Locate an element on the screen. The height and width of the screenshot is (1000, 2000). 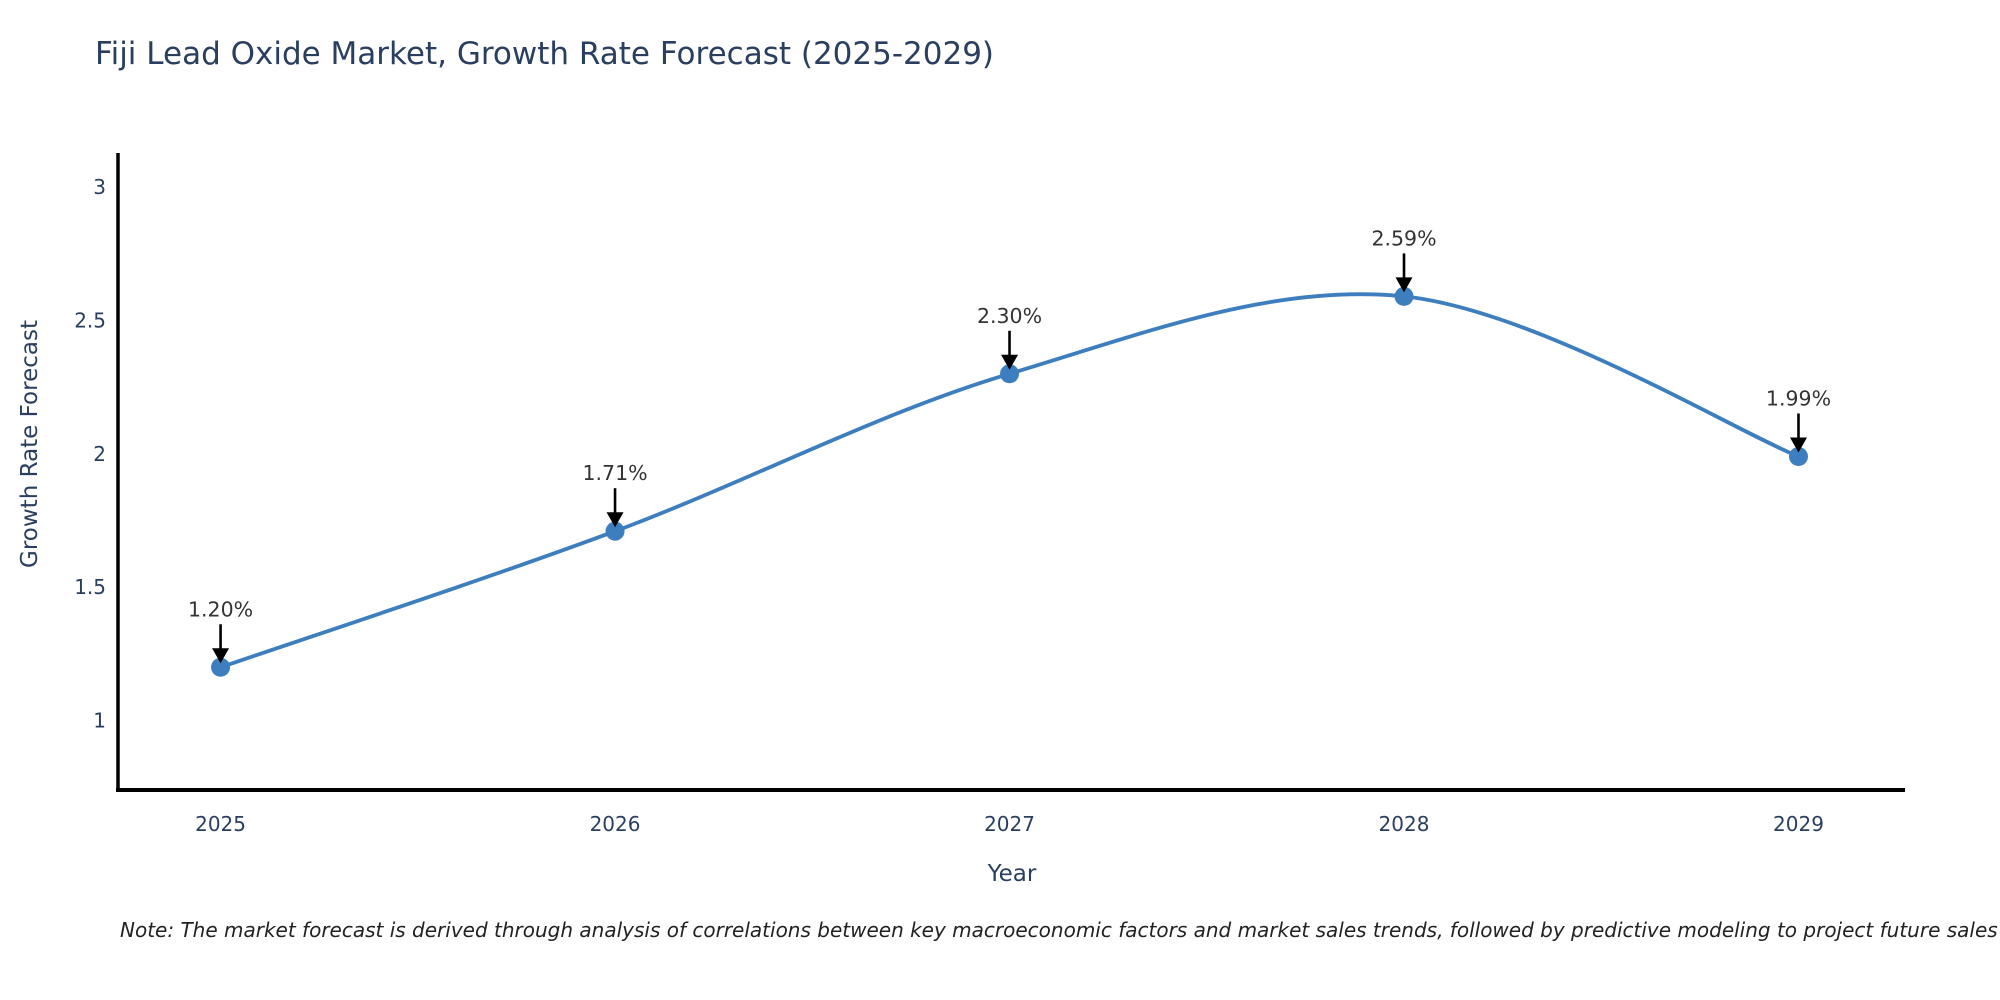
data-point-label: 1.20% is located at coordinates (220, 609).